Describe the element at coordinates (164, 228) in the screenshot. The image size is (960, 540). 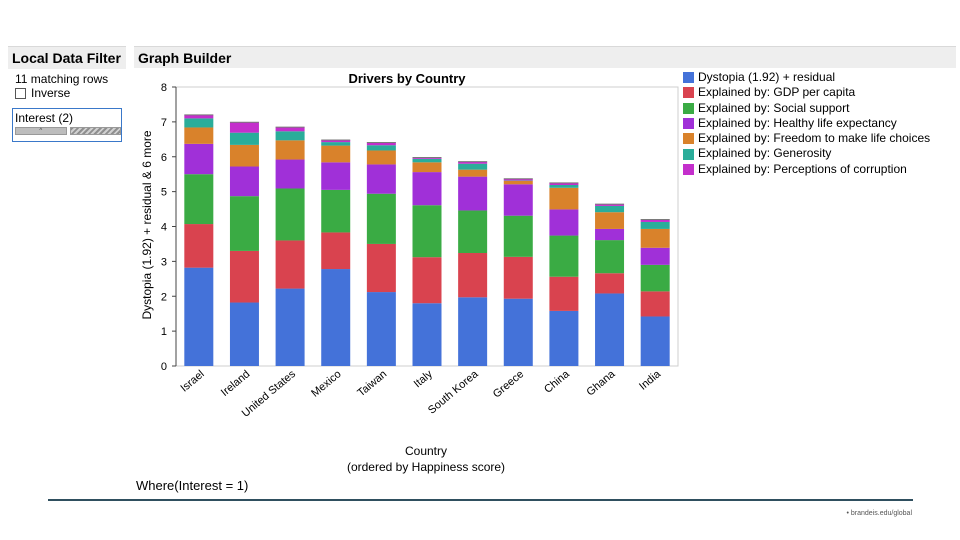
I see `y-tick-label: 4` at that location.